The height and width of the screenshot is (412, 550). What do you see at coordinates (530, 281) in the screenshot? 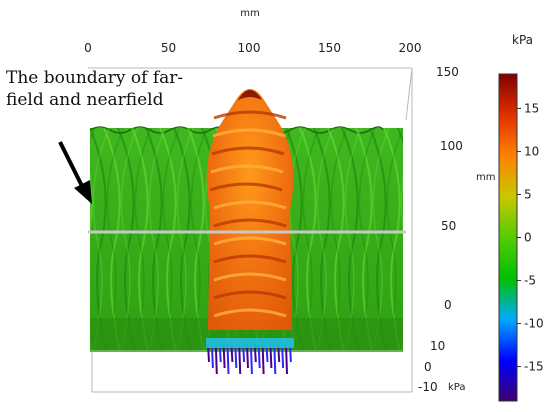
I see `colorbar-tick-label: -5` at bounding box center [530, 281].